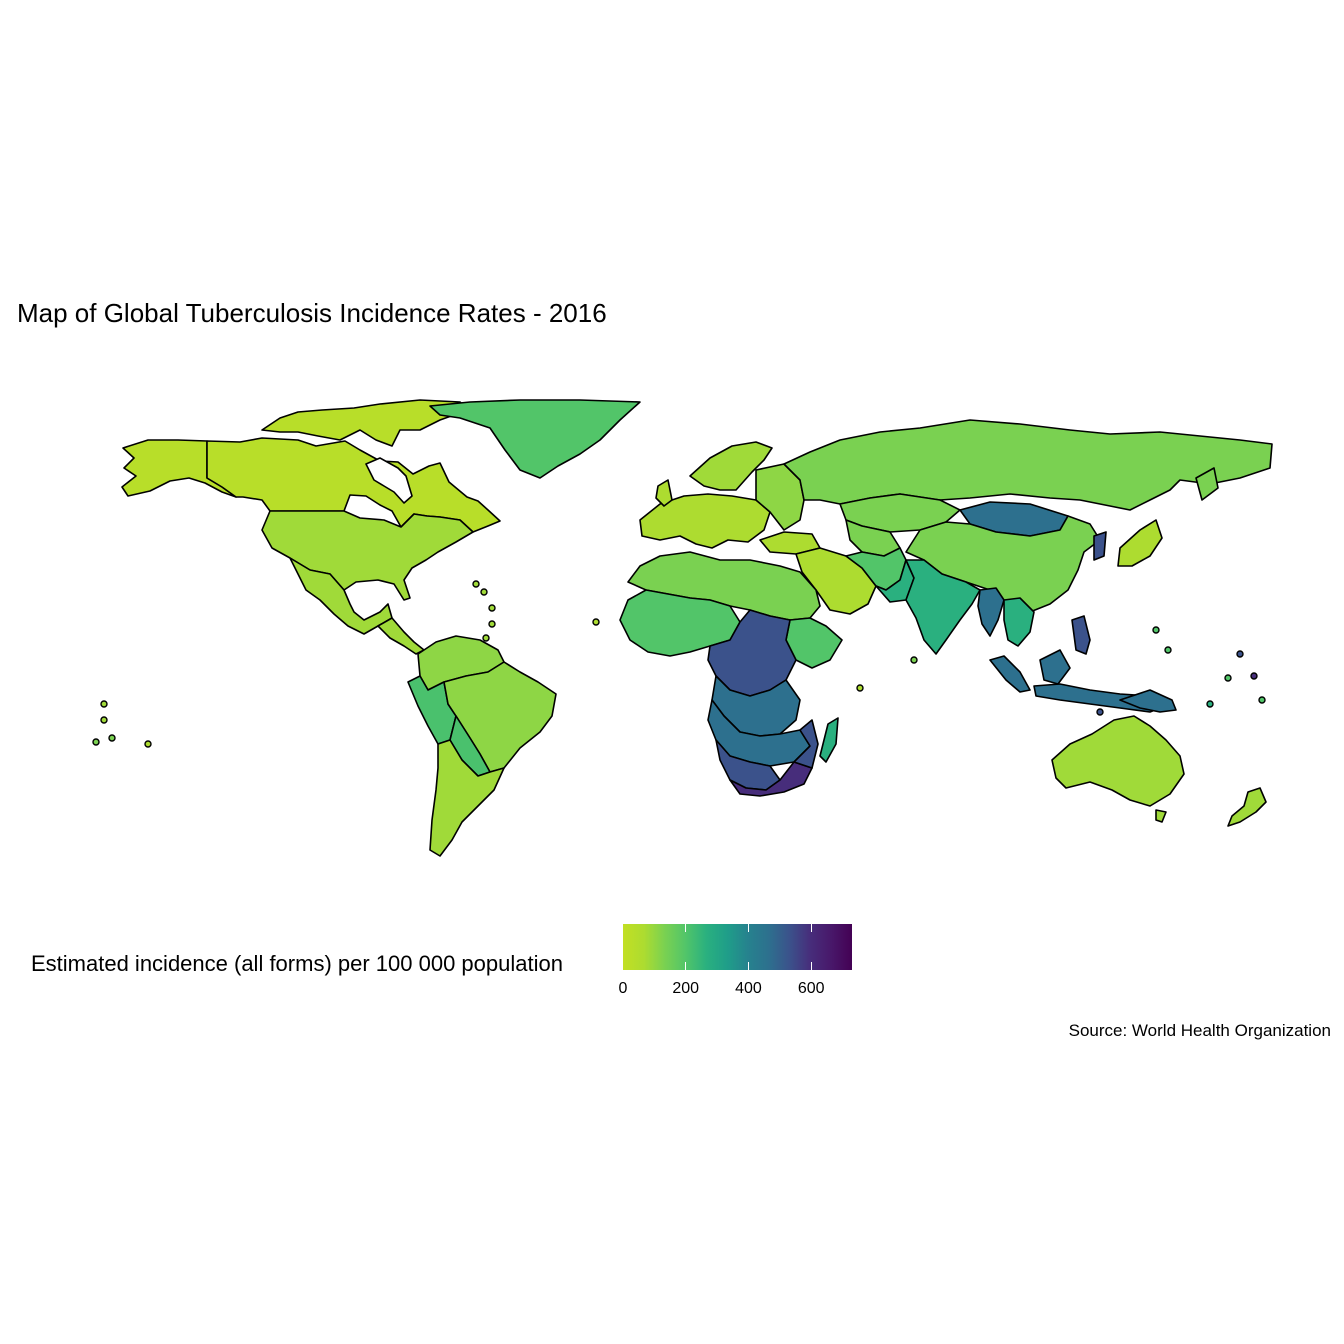 The width and height of the screenshot is (1344, 1344). What do you see at coordinates (467, 798) in the screenshot?
I see `region-argentina-chile` at bounding box center [467, 798].